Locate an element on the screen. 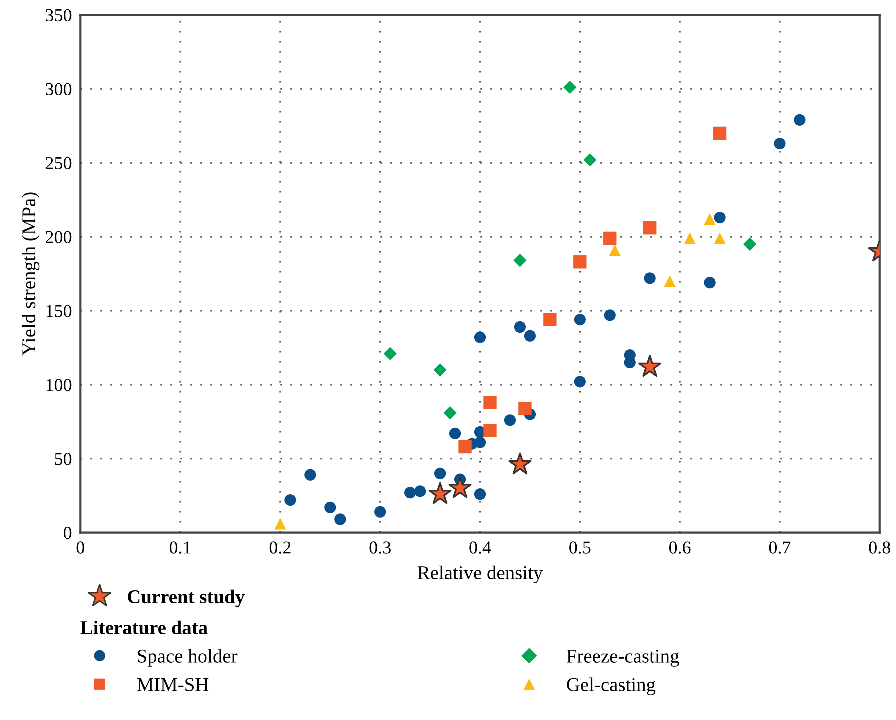 The image size is (896, 720). y-tick-label: 150 is located at coordinates (59, 311).